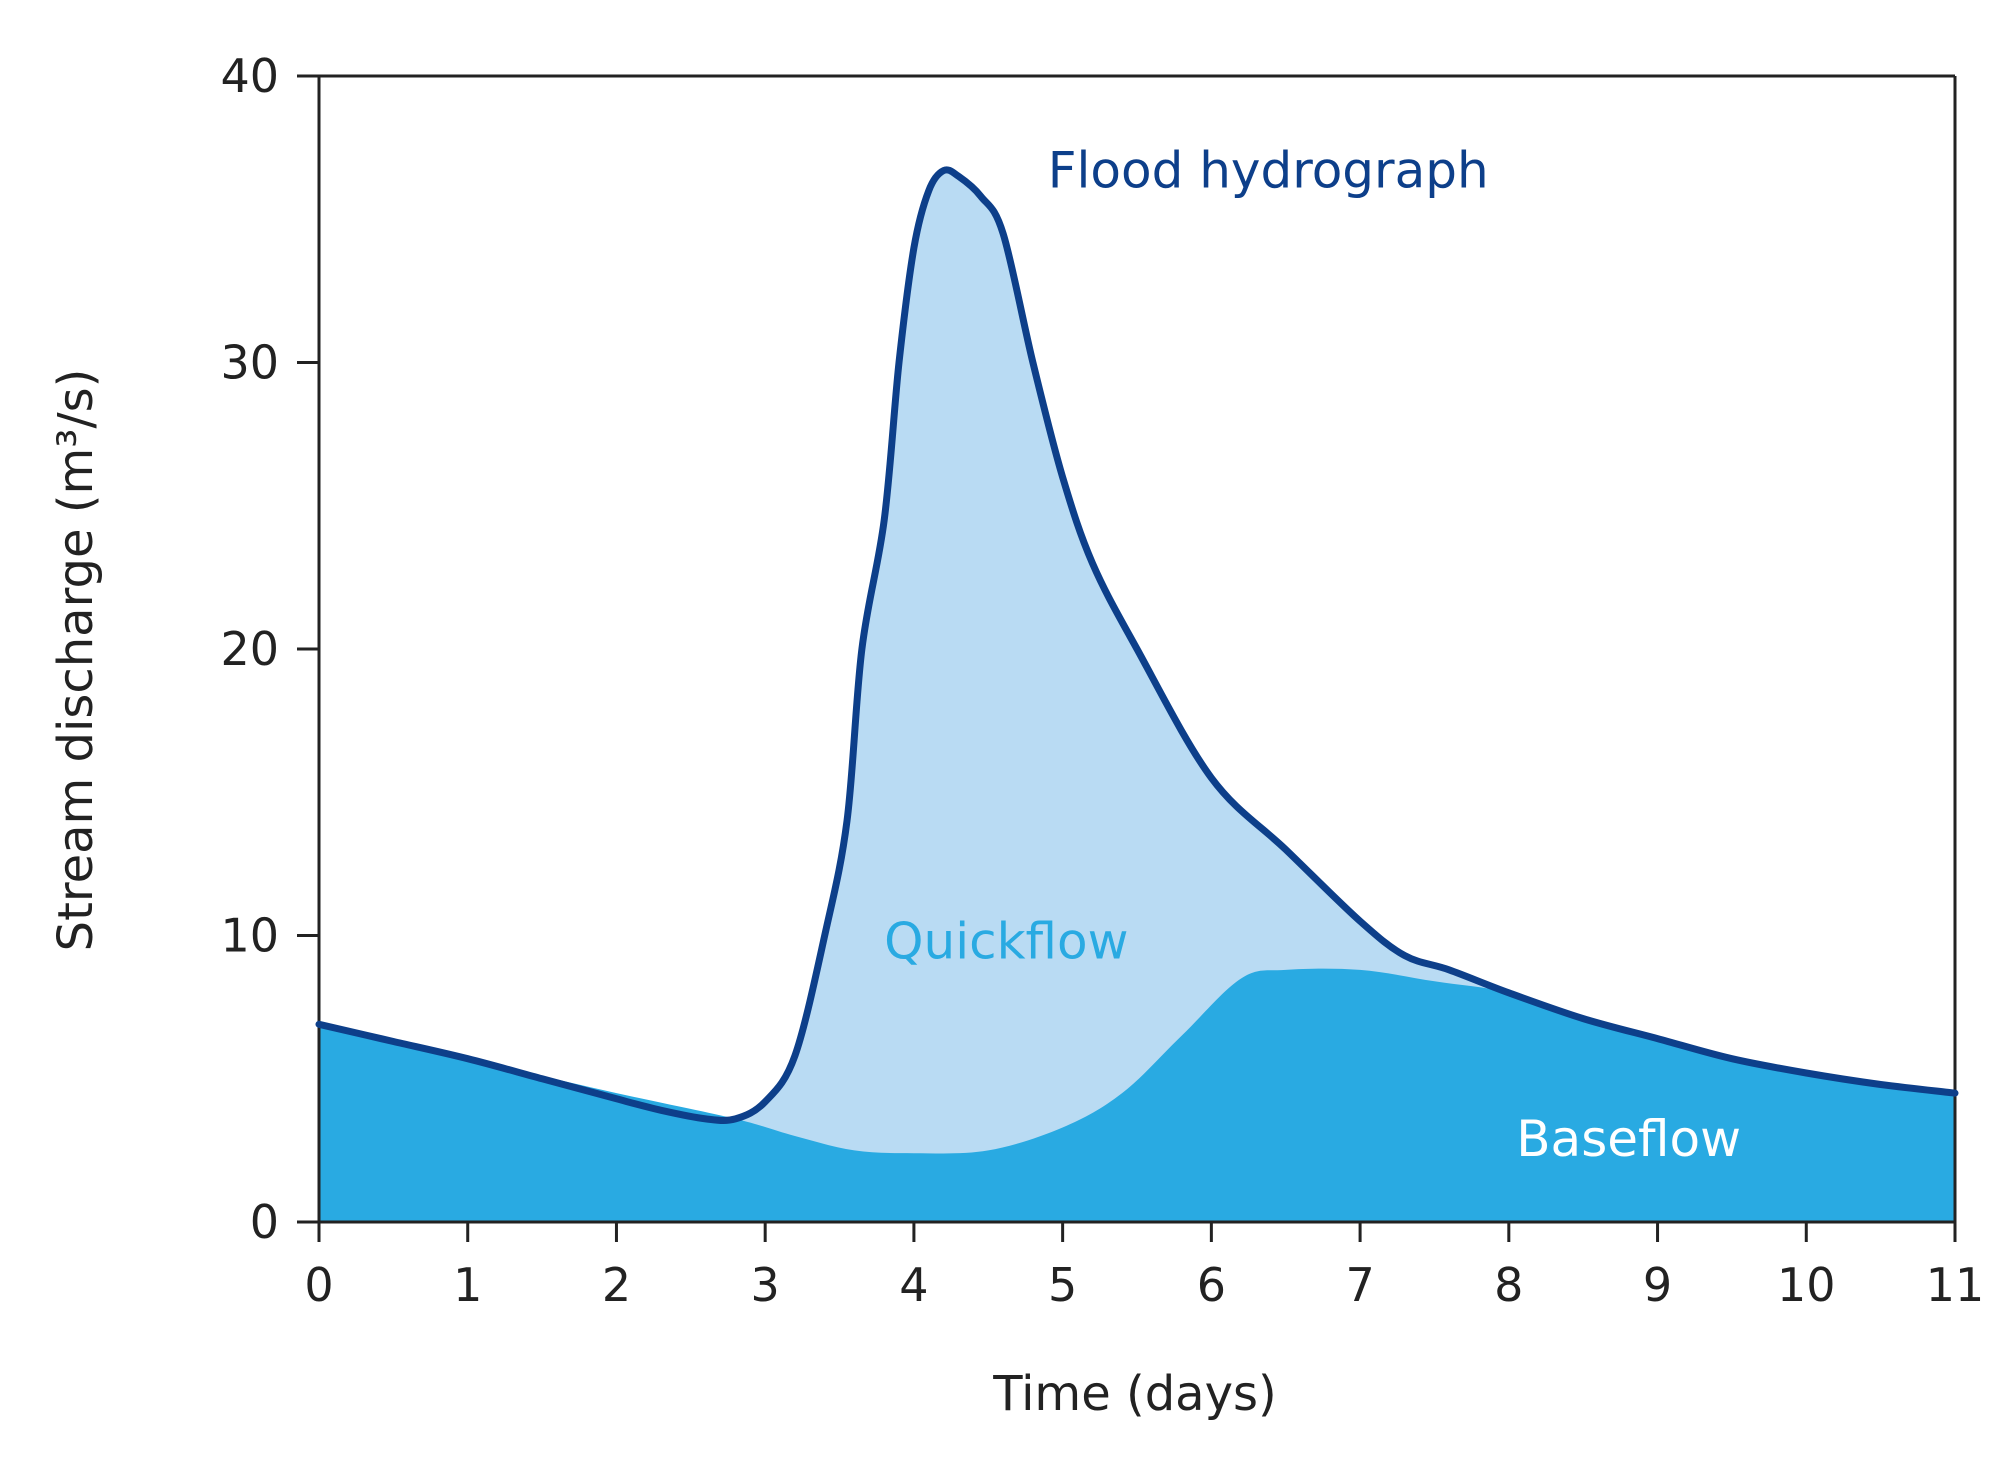 The width and height of the screenshot is (2000, 1484). I want to click on baseflow-area, so click(1137, 1095).